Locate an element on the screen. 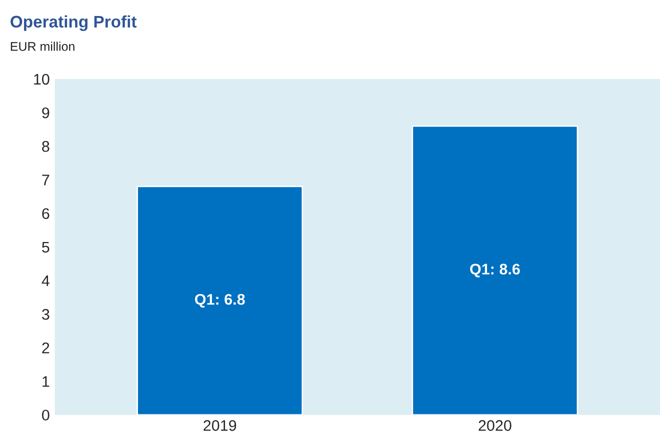 The height and width of the screenshot is (439, 660). y-tick-label: 3 is located at coordinates (46, 314).